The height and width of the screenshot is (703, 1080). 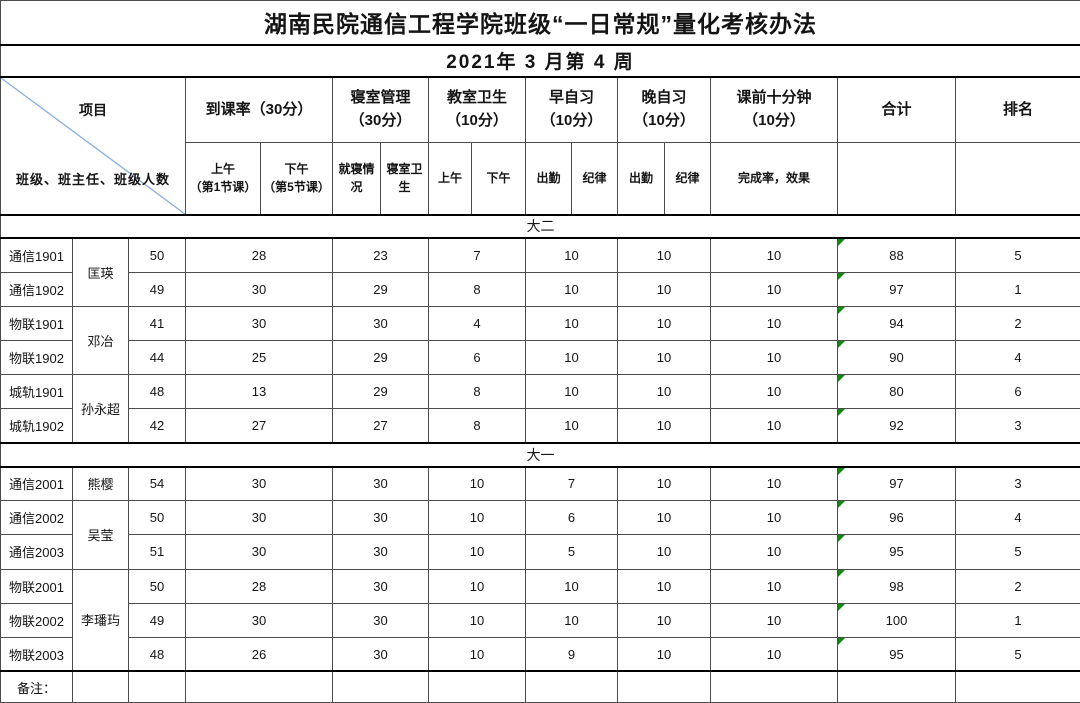 I want to click on col-group-total: 合计, so click(x=896, y=109).